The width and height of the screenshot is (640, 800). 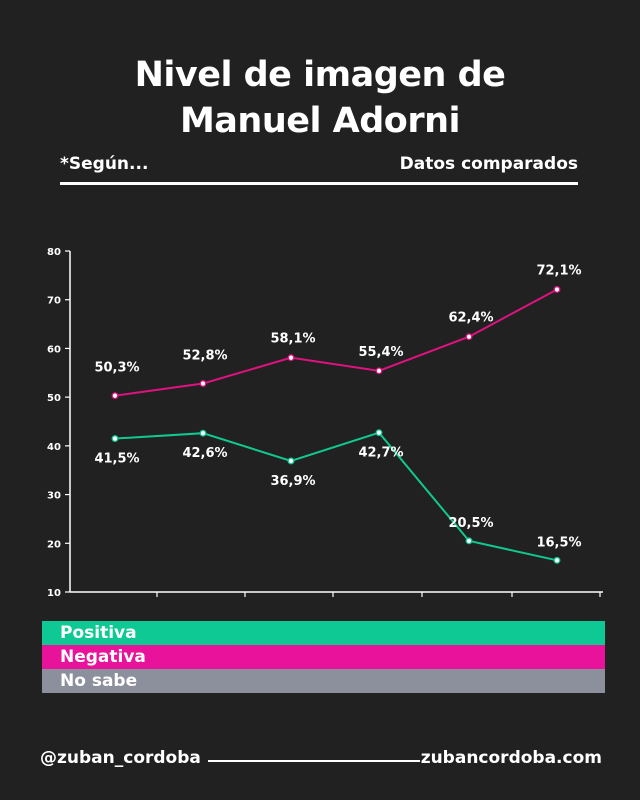 I want to click on series-line-positiva, so click(x=336, y=496).